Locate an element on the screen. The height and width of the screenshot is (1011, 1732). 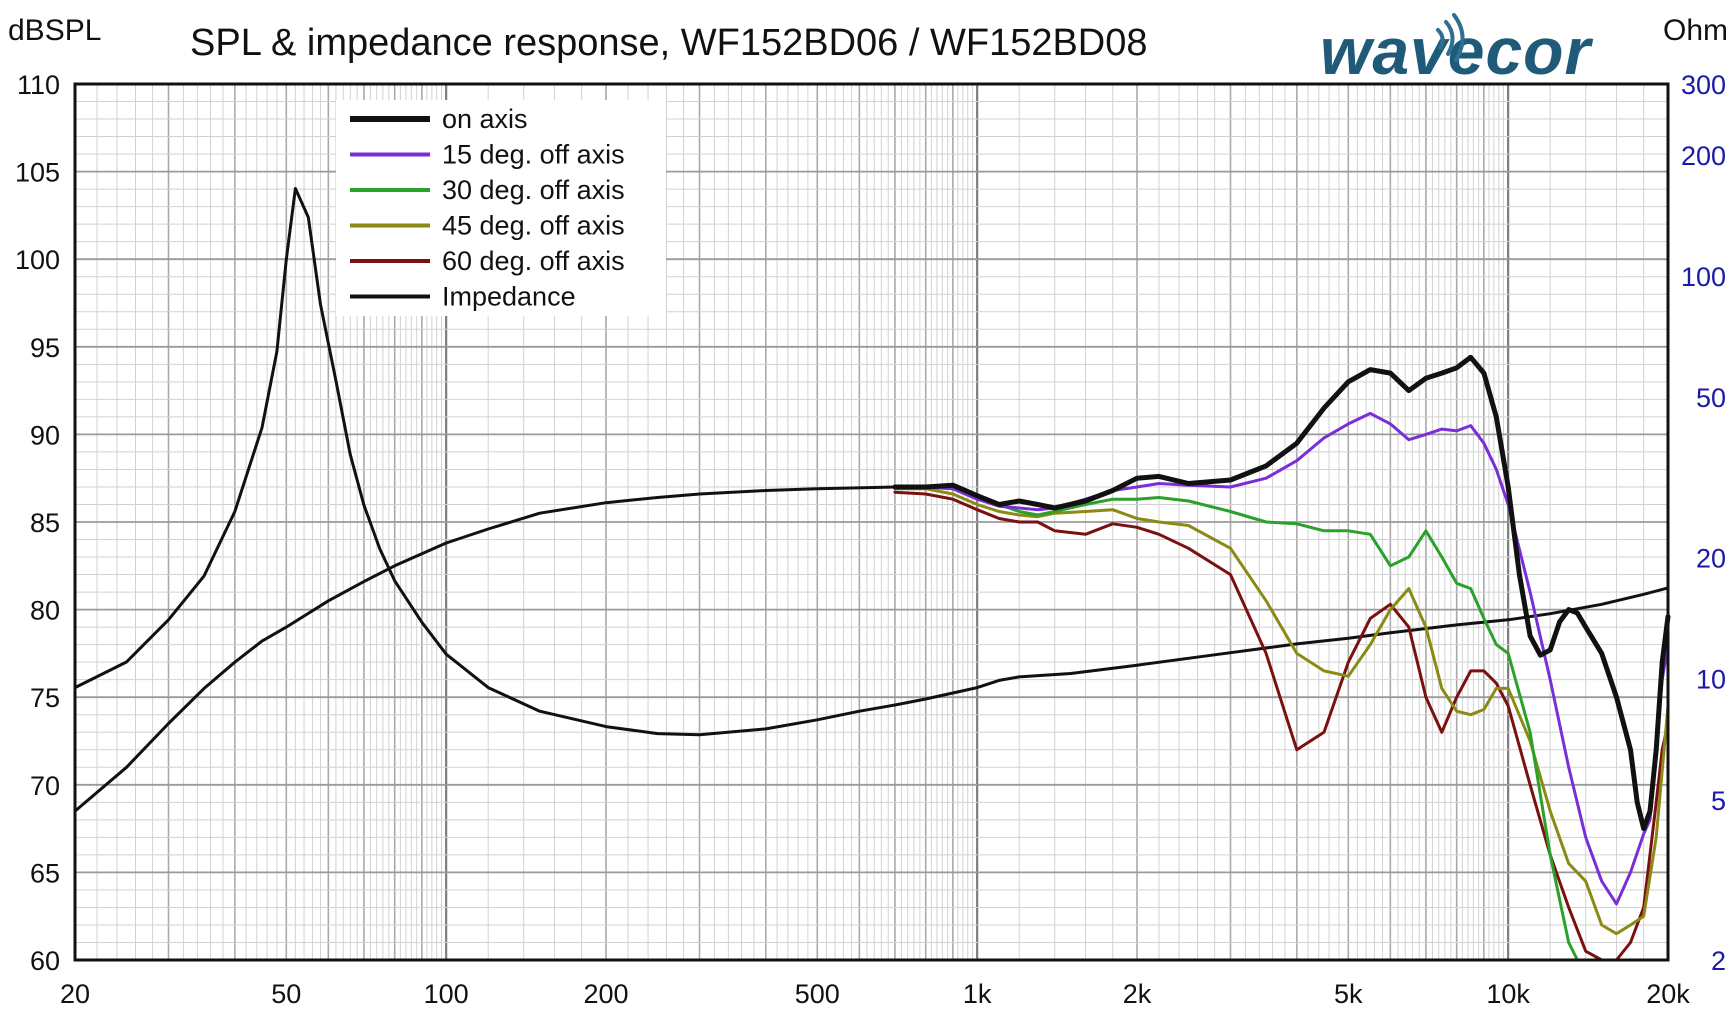
x-tick-label: 5k is located at coordinates (1348, 994).